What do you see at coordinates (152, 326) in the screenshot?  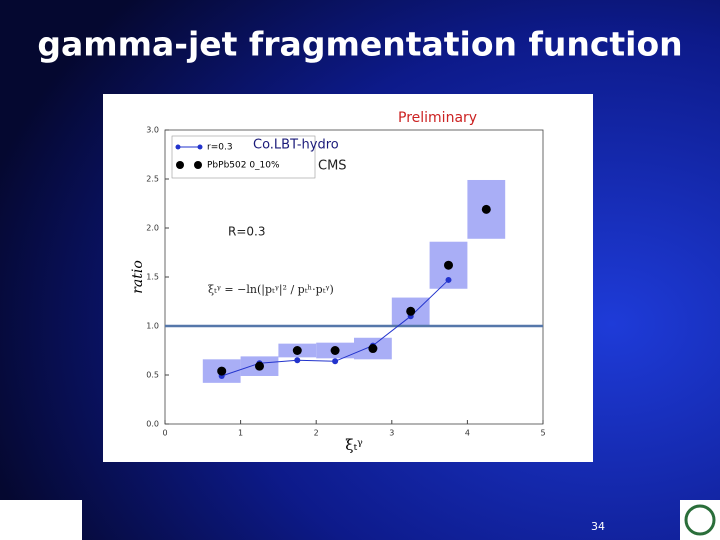 I see `y-tick-label: 1.0` at bounding box center [152, 326].